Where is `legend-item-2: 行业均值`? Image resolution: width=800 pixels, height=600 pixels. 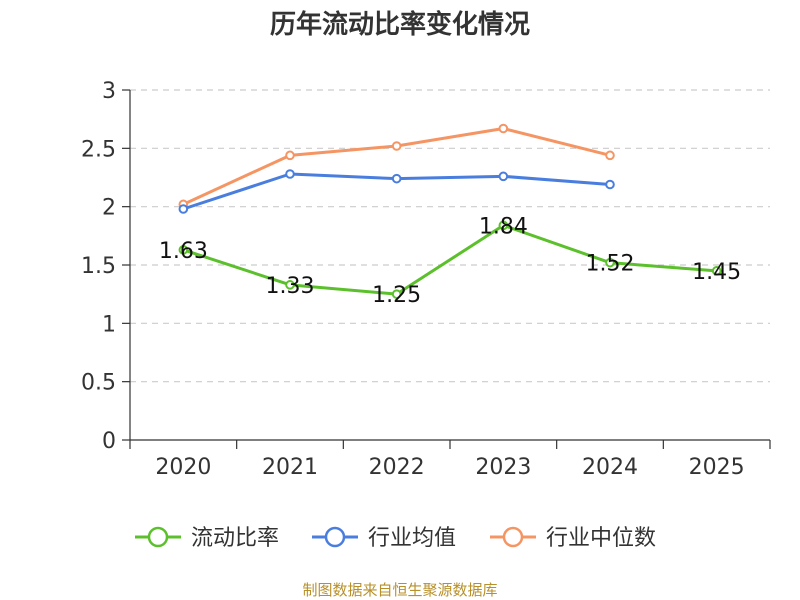
legend-item-2: 行业均值 is located at coordinates (384, 538).